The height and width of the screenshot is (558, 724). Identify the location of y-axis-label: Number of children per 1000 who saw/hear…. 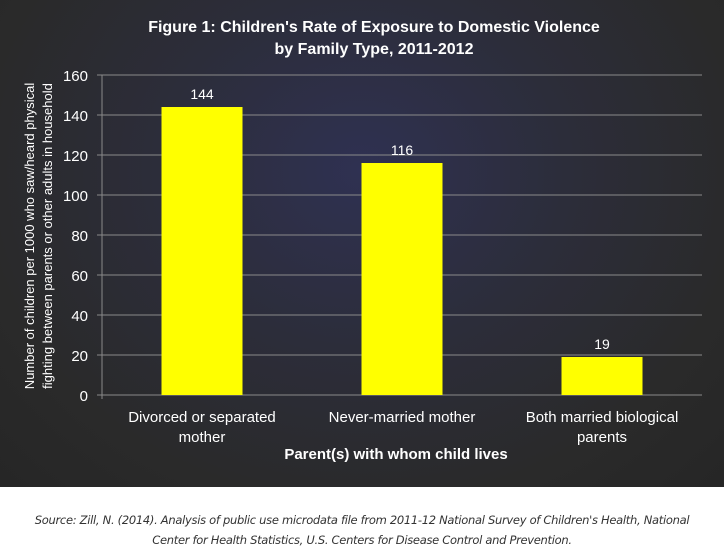
(38, 236).